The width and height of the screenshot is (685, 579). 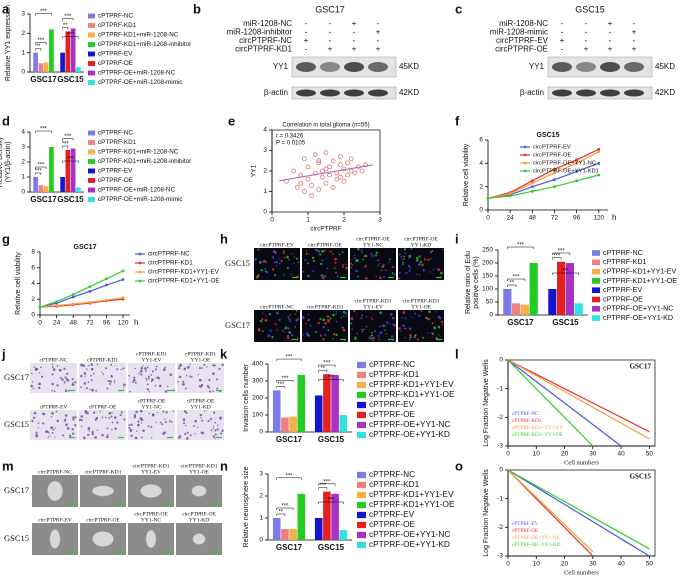 What do you see at coordinates (466, 174) in the screenshot?
I see `y-axis-label: Relative cell viability` at bounding box center [466, 174].